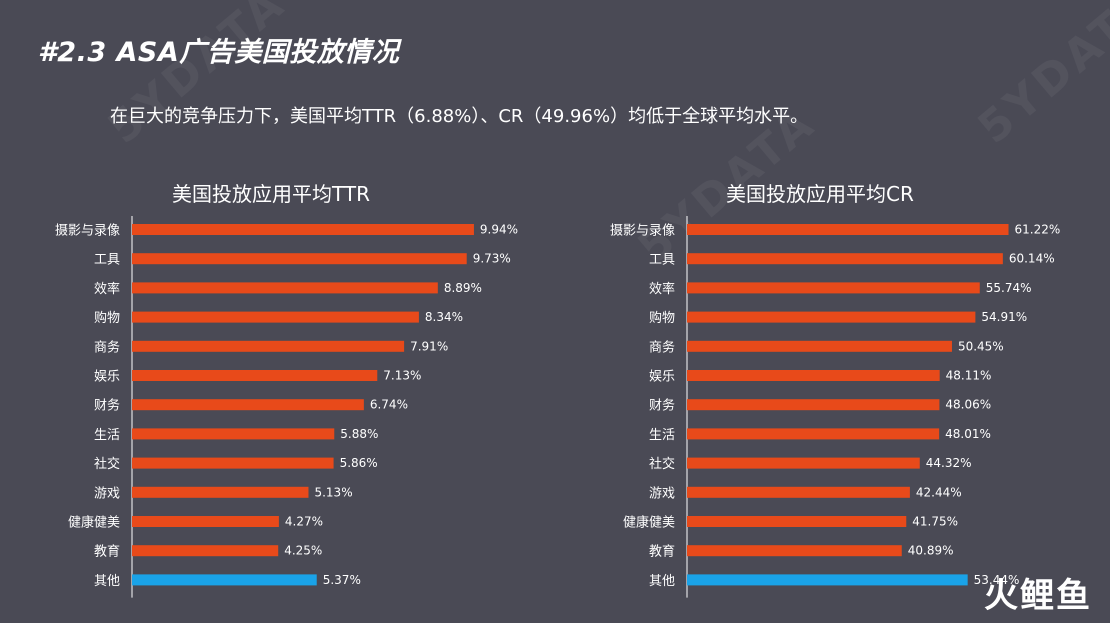  I want to click on ttr-value-label: 5.88%, so click(359, 434).